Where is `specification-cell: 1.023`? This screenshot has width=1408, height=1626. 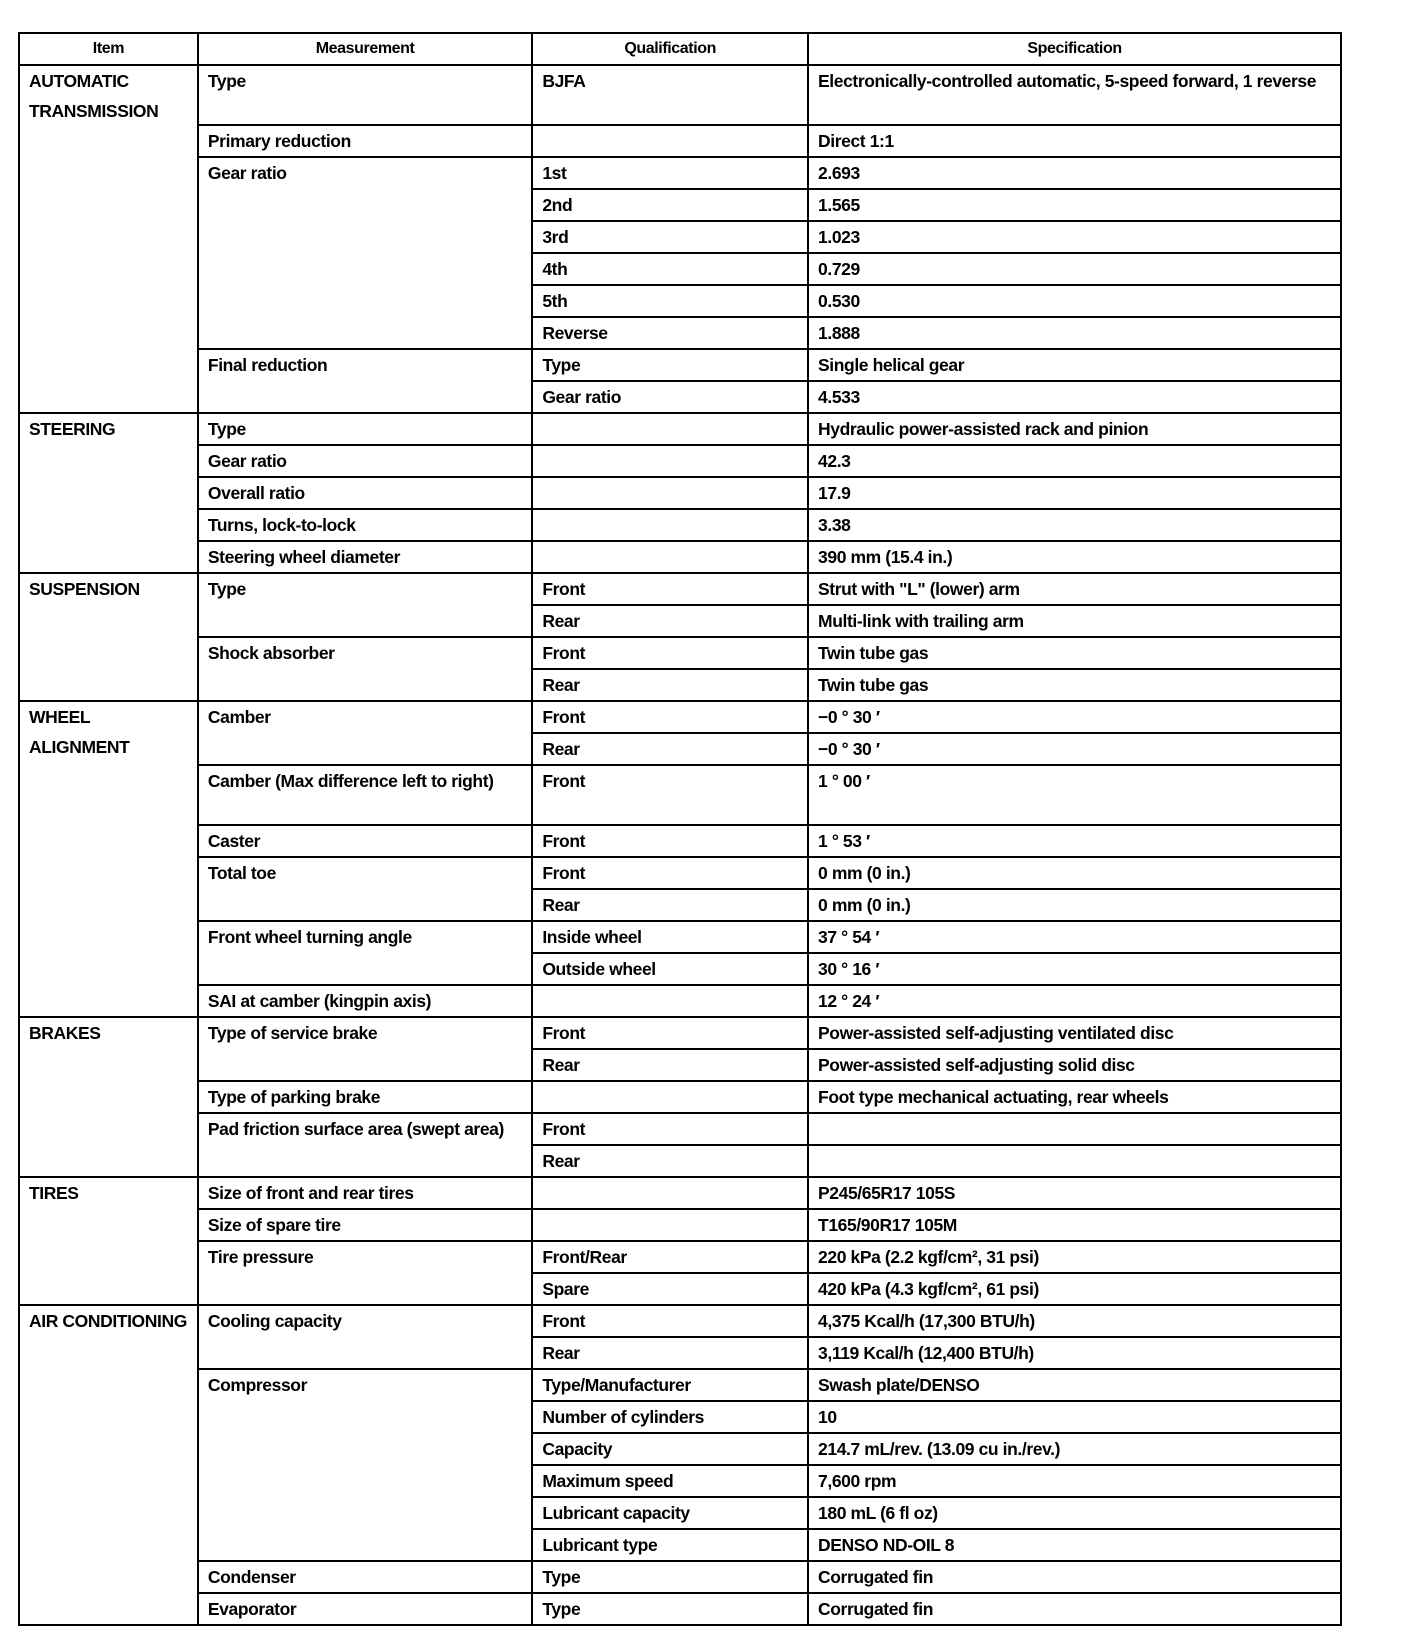 specification-cell: 1.023 is located at coordinates (1074, 237).